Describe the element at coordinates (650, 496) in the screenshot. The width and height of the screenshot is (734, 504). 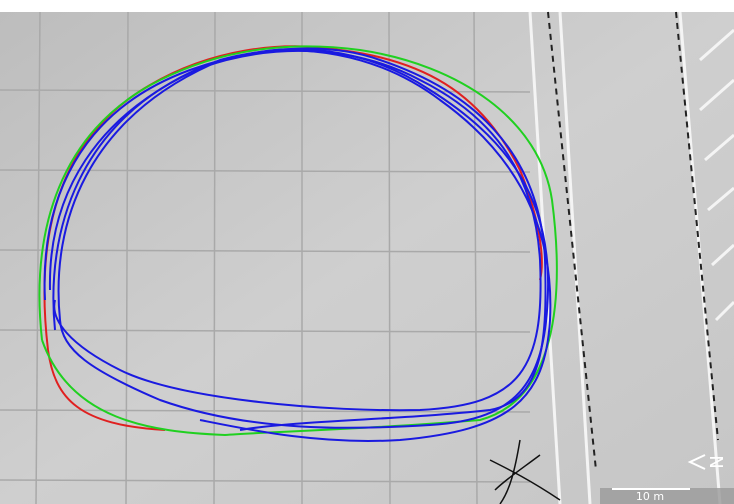
I see `scale-bar-label: 10 m` at that location.